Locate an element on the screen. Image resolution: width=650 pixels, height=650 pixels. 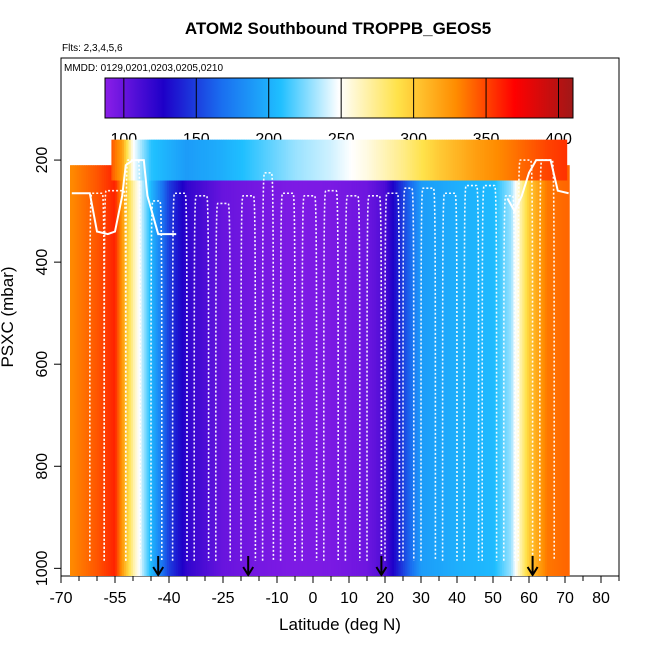
marker-layer is located at coordinates (345, 566).